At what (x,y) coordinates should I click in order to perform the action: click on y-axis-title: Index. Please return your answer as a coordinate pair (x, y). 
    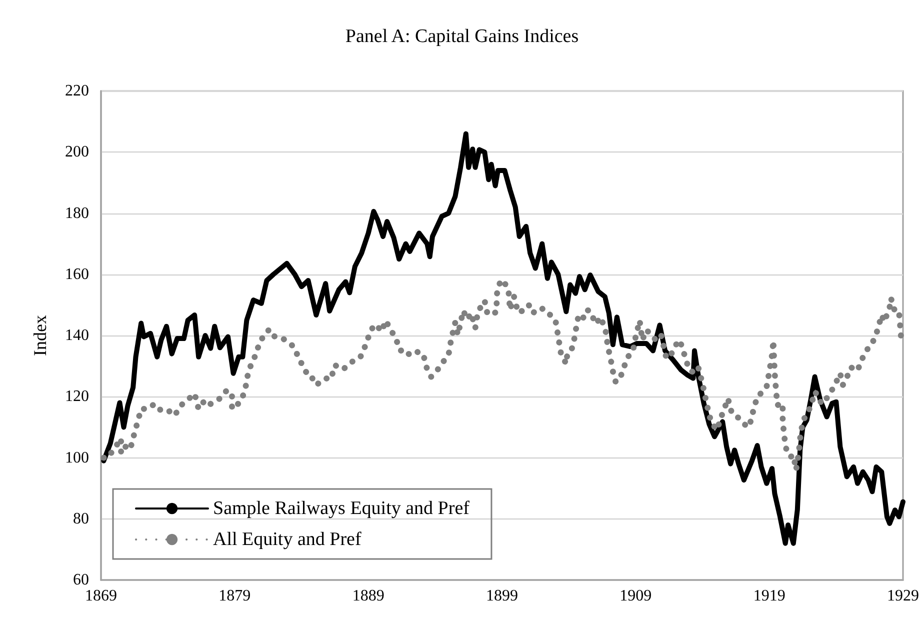
    Looking at the image, I should click on (40, 335).